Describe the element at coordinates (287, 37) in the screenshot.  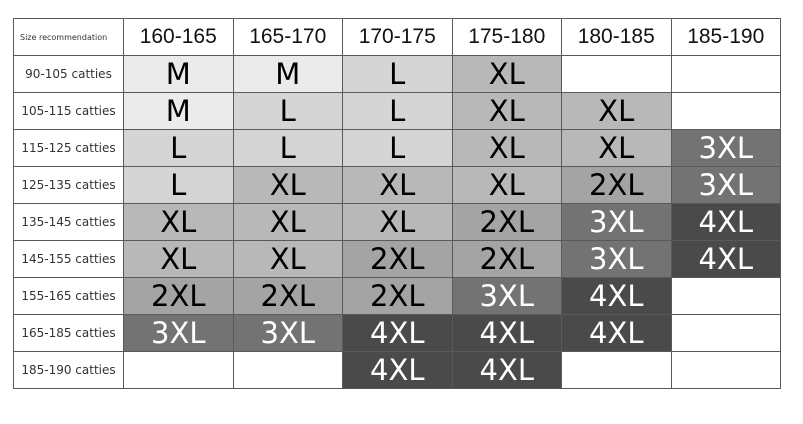
I see `height-header: 165-170` at that location.